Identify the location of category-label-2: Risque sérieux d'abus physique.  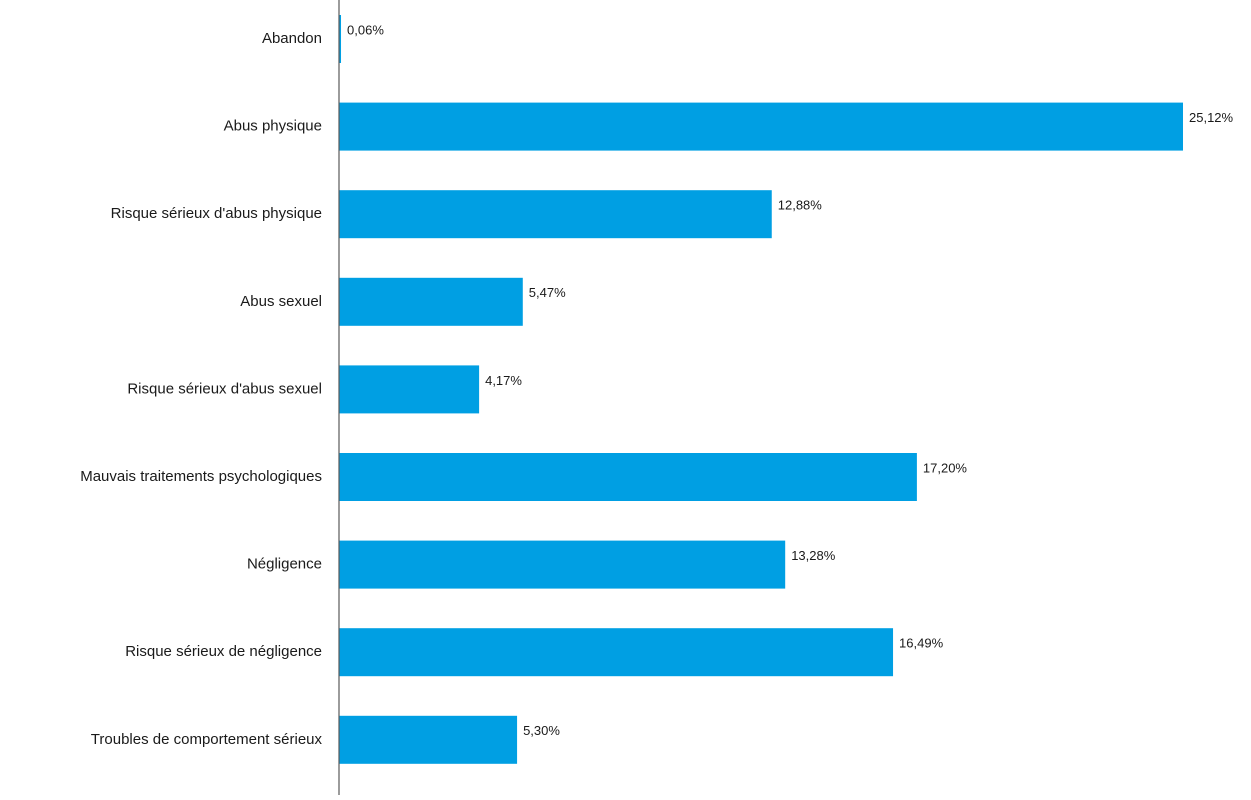
(216, 213).